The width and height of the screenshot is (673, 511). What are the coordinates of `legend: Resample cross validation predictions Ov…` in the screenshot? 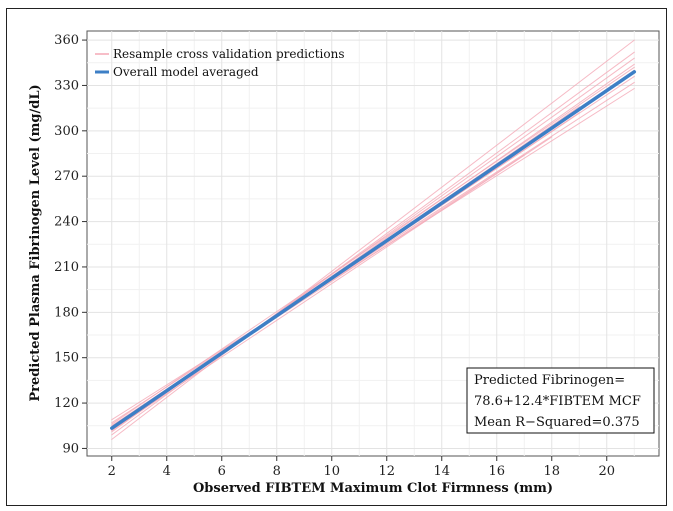 It's located at (219, 63).